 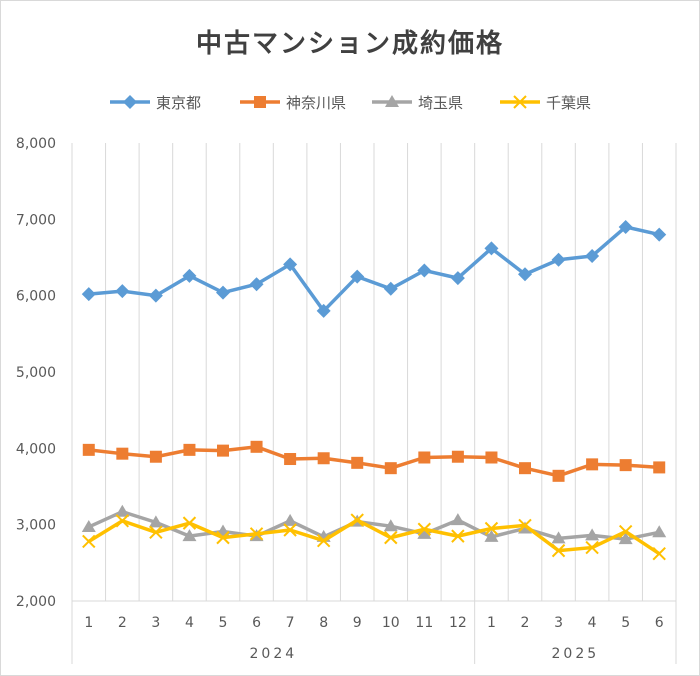 I want to click on legend-item: 神奈川県, so click(x=293, y=103).